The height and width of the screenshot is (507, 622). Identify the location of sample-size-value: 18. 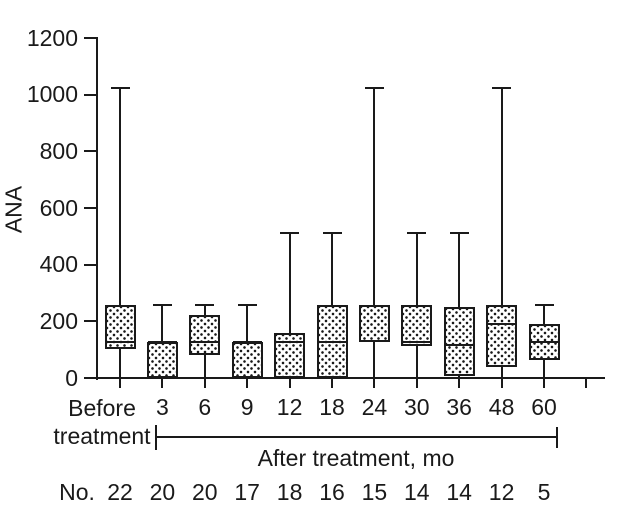
(289, 492).